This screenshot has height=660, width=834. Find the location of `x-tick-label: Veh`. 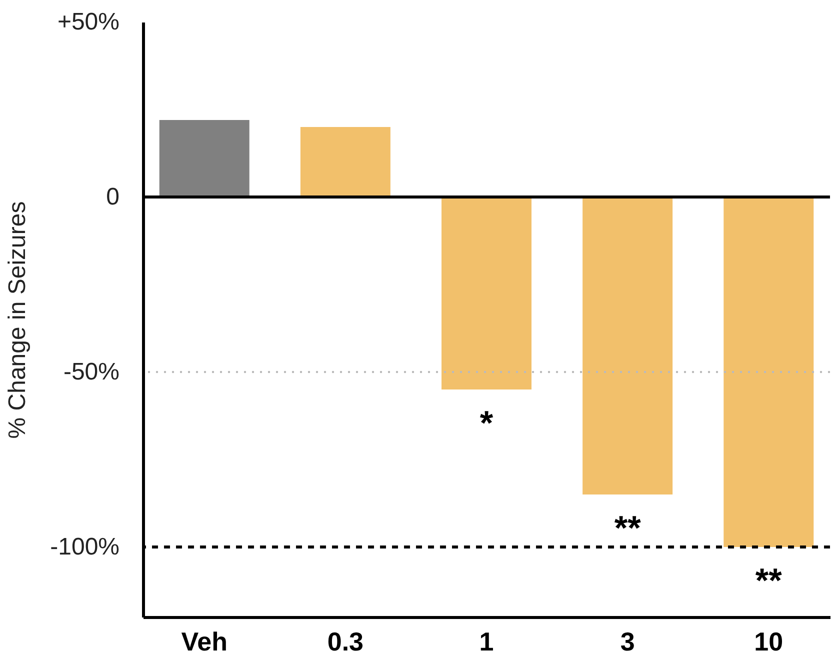

x-tick-label: Veh is located at coordinates (204, 641).